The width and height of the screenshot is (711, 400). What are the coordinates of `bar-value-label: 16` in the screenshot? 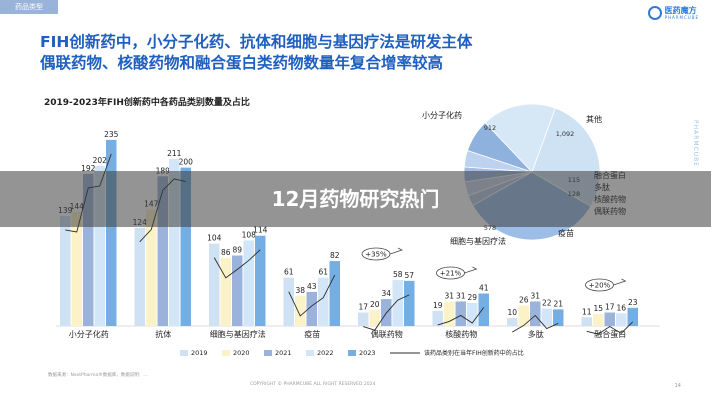 It's located at (621, 307).